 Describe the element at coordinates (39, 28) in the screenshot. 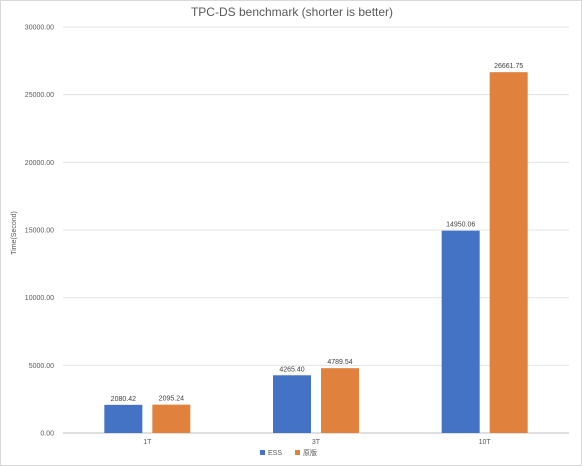

I see `y-tick-label: 30000.00` at that location.